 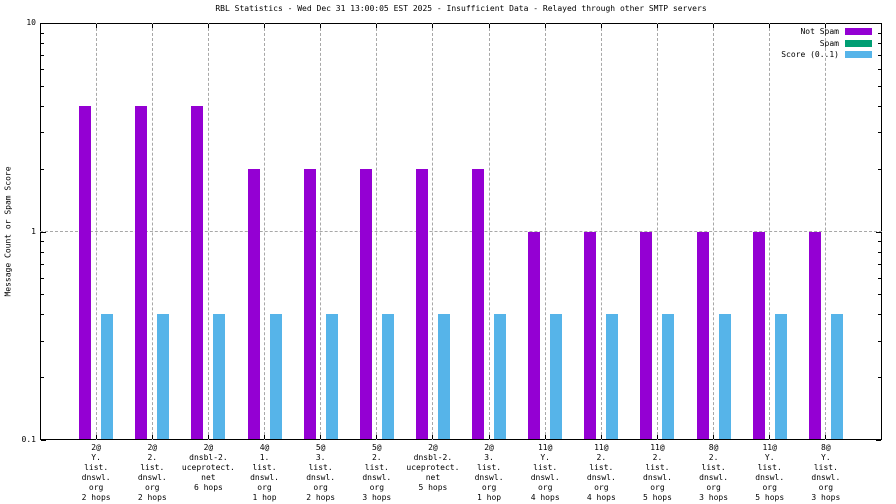 I want to click on legend: Not Spam Spam Score (0..1), so click(x=826, y=43).